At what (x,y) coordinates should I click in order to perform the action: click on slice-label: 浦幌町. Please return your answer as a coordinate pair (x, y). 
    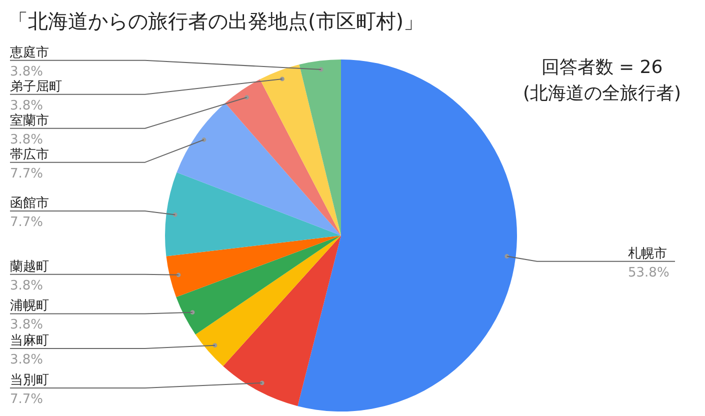
    Looking at the image, I should click on (29, 306).